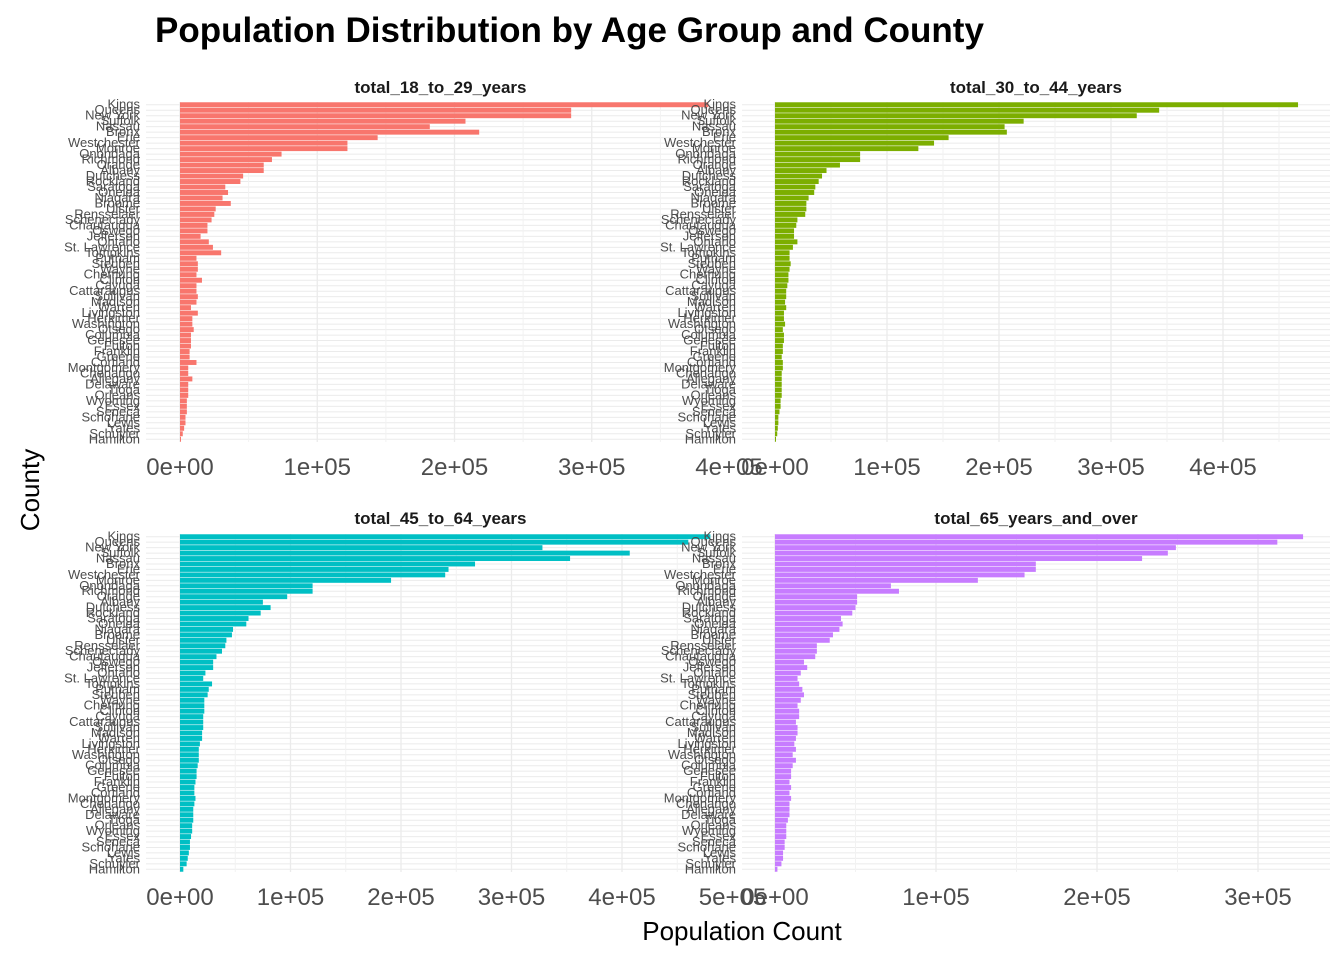 This screenshot has height=960, width=1344. I want to click on y-axis-label: County, so click(30, 490).